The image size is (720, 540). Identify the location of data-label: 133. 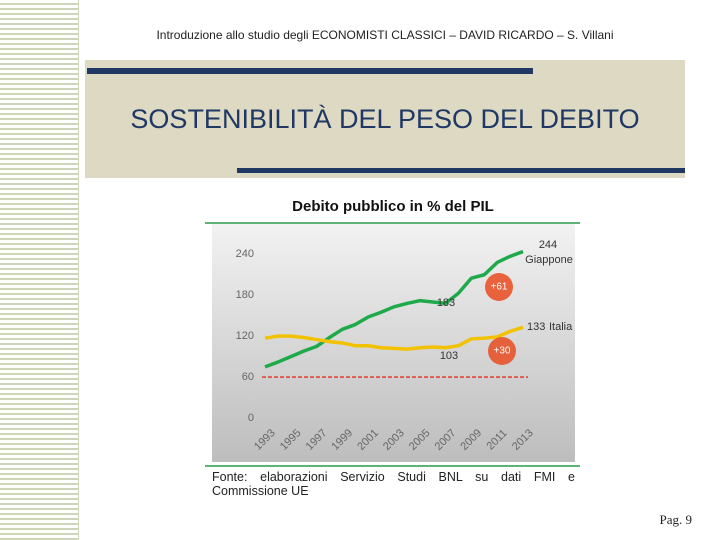
(536, 327).